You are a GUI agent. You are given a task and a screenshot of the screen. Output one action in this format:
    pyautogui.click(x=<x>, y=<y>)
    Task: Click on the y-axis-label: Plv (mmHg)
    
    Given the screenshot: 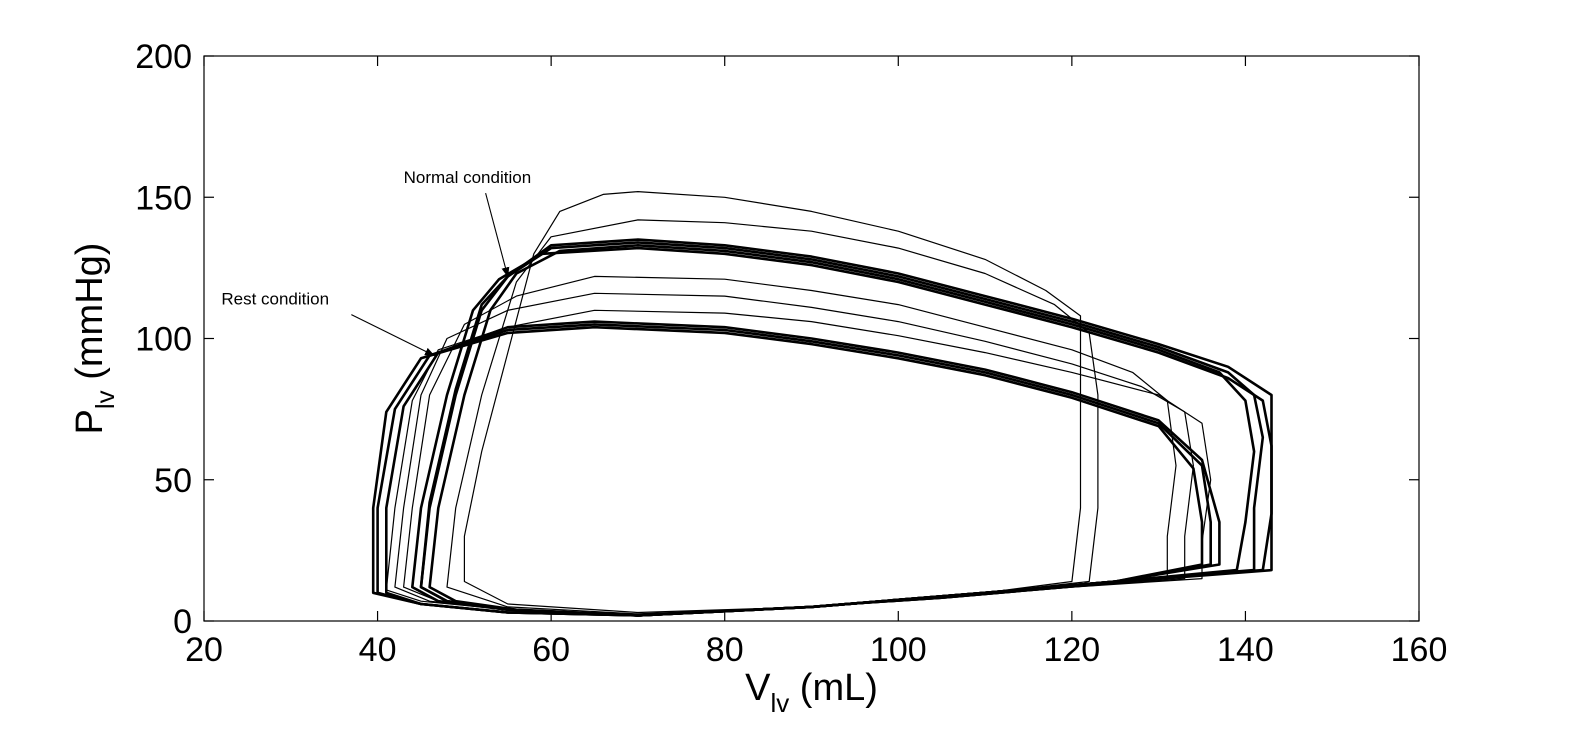 What is the action you would take?
    pyautogui.click(x=94, y=339)
    